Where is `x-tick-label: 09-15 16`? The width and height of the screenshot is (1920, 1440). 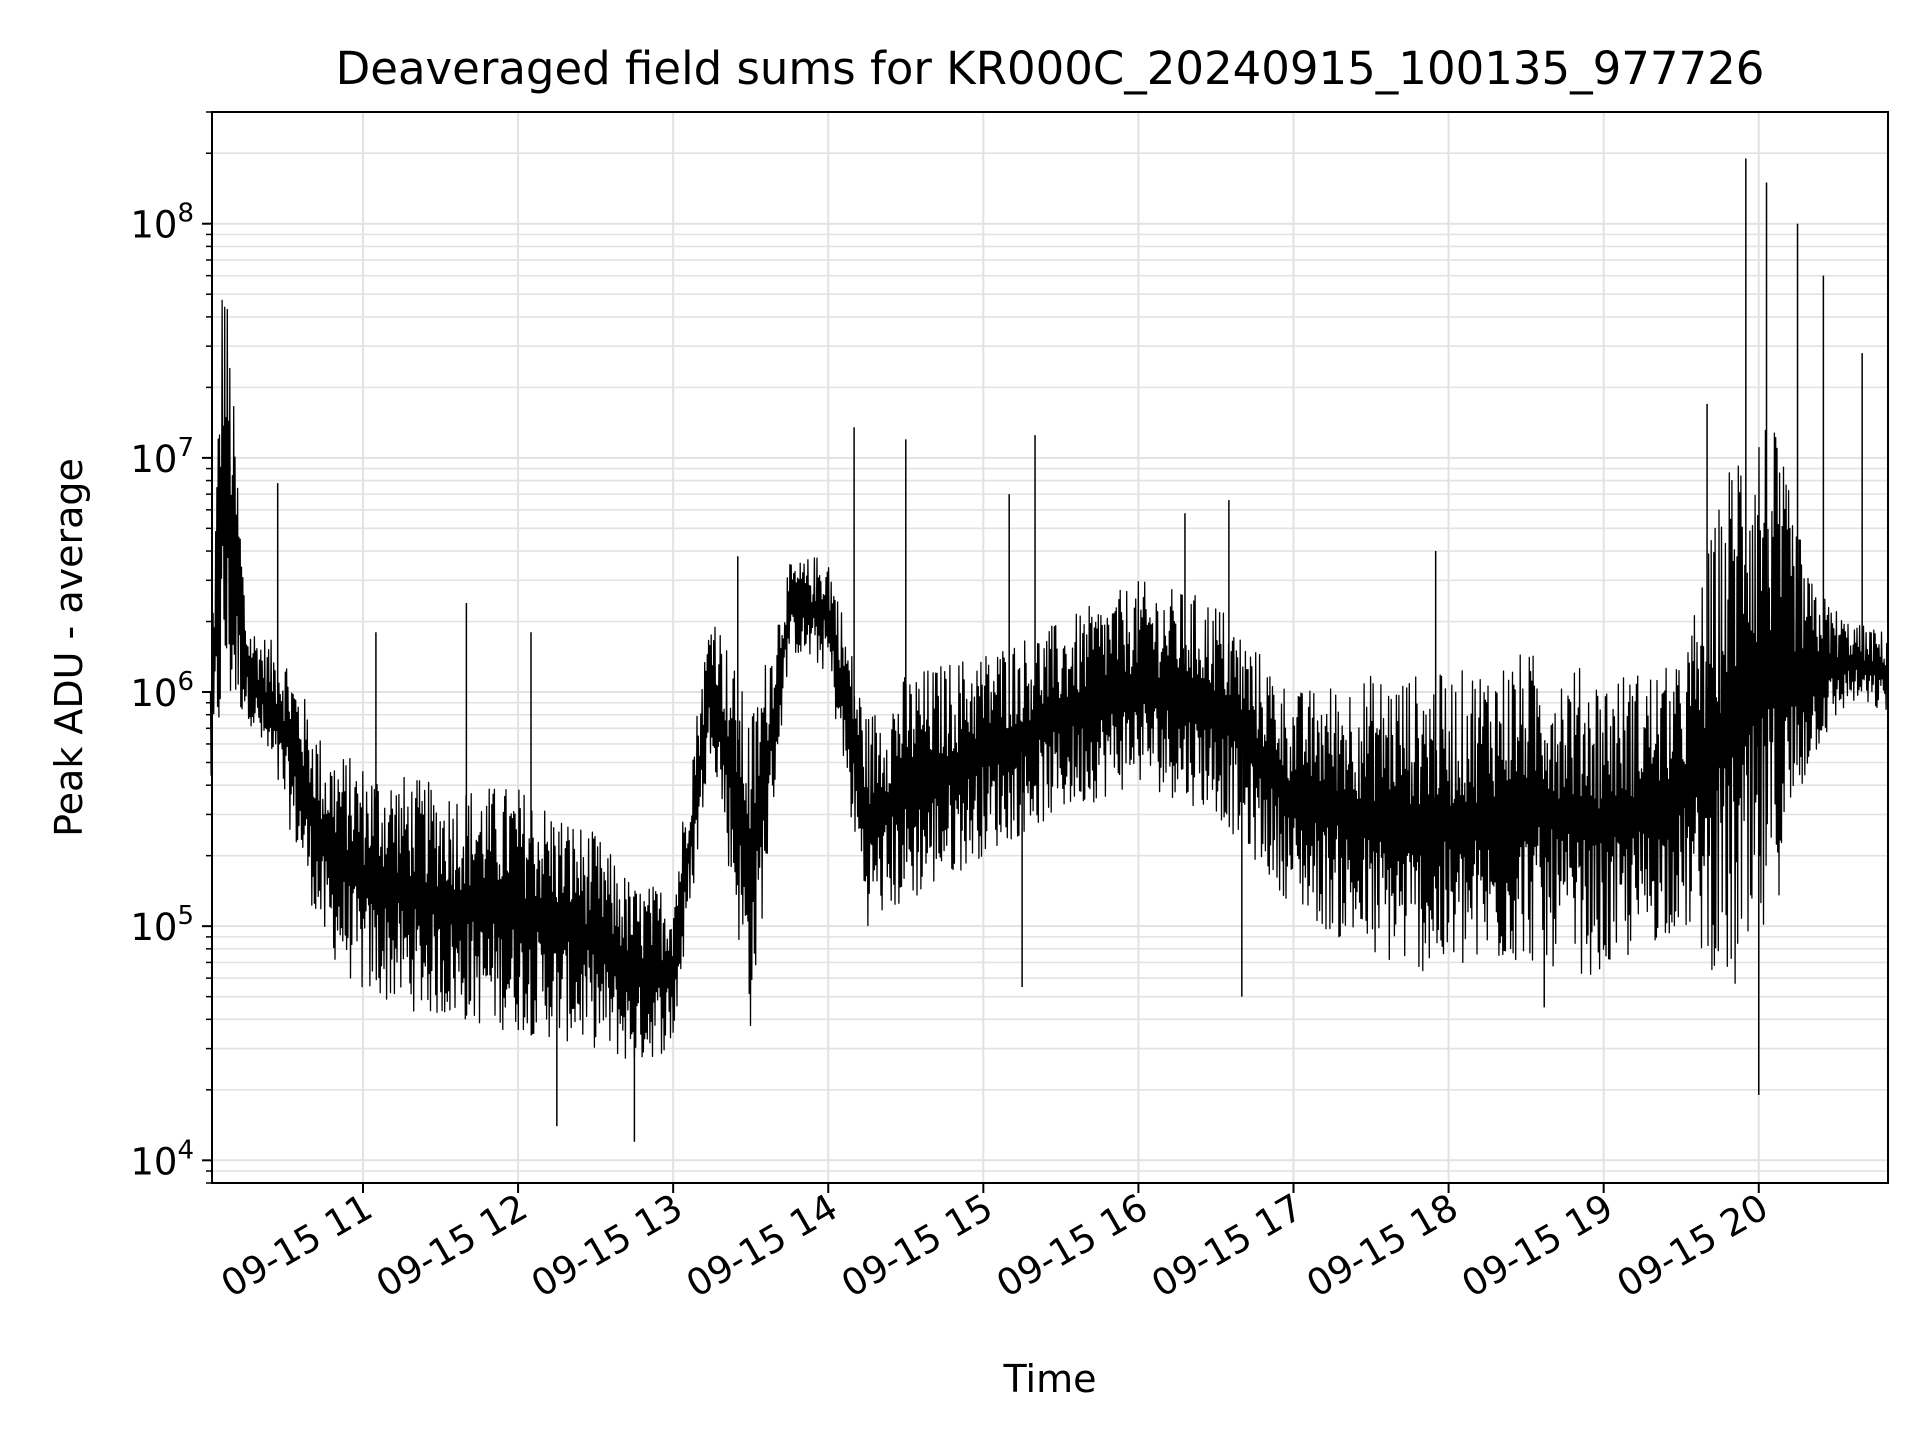 x-tick-label: 09-15 16 is located at coordinates (1072, 1246).